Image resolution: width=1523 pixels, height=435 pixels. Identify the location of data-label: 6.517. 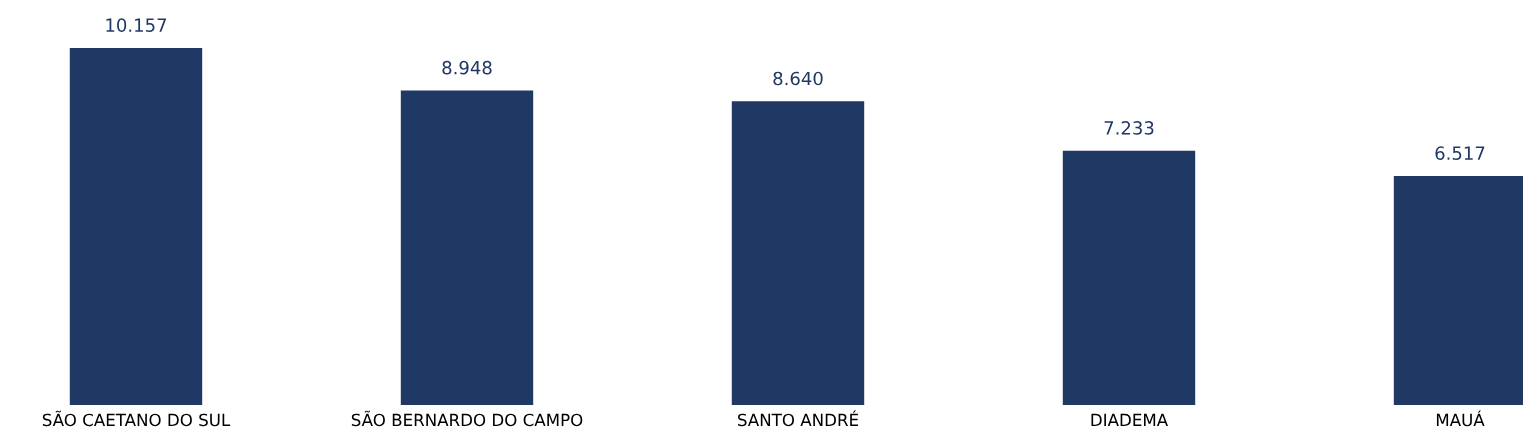
(1460, 153).